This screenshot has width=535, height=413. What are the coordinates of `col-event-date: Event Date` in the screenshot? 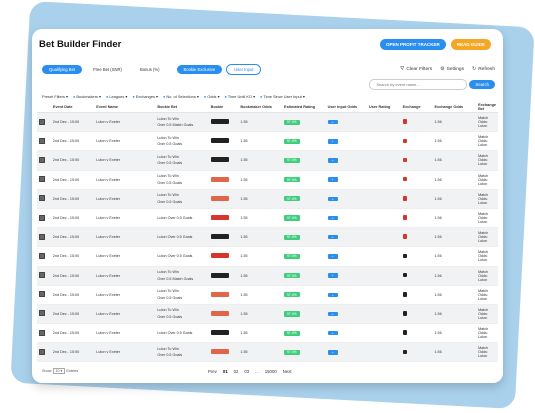 It's located at (72, 107).